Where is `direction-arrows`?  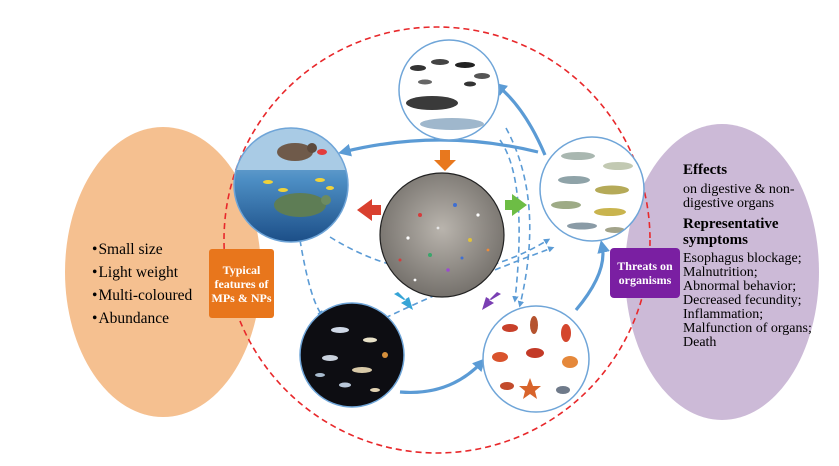 direction-arrows is located at coordinates (442, 230).